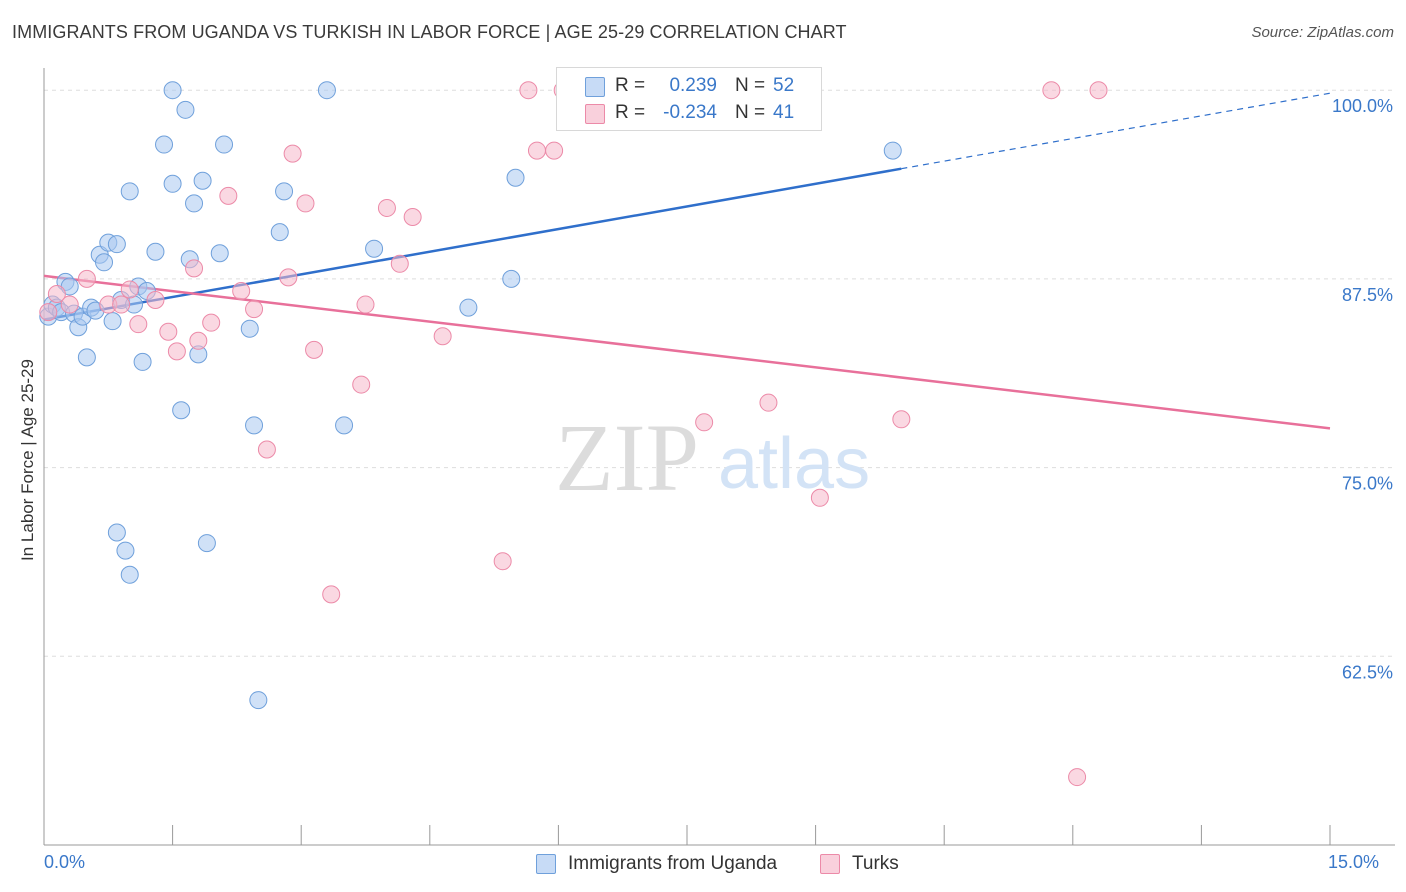 This screenshot has height=892, width=1406. What do you see at coordinates (1367, 484) in the screenshot?
I see `y-tick-label: 75.0%` at bounding box center [1367, 484].